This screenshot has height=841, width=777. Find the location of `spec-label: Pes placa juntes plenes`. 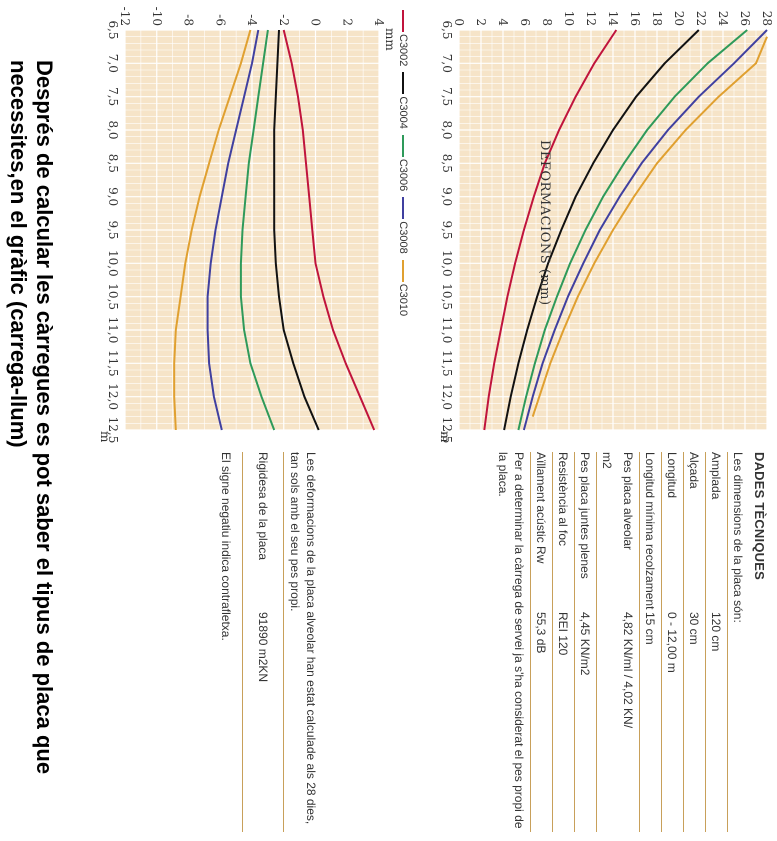

spec-label: Pes placa juntes plenes is located at coordinates (585, 515).